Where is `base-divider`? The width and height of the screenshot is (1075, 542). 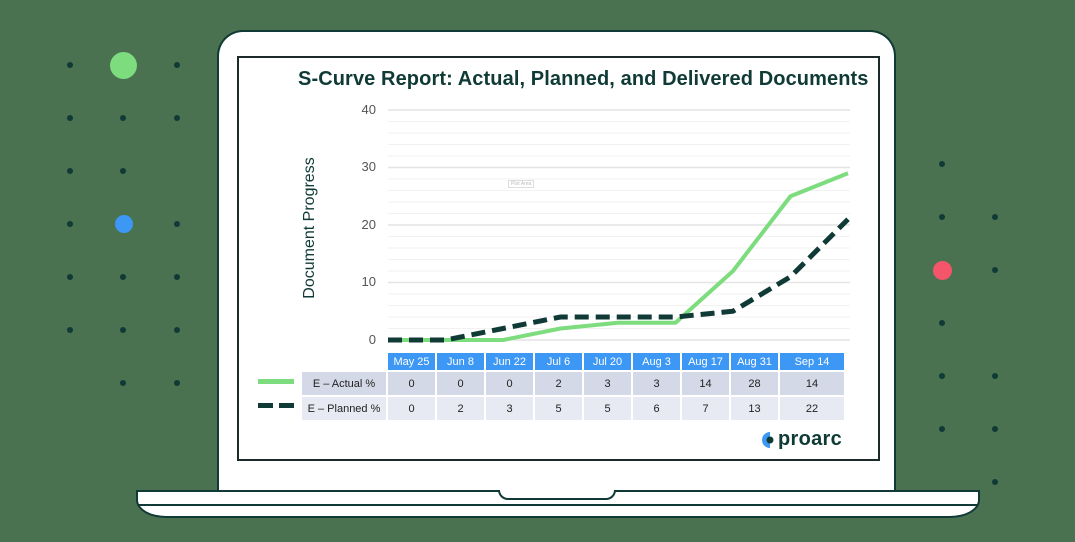 base-divider is located at coordinates (558, 505).